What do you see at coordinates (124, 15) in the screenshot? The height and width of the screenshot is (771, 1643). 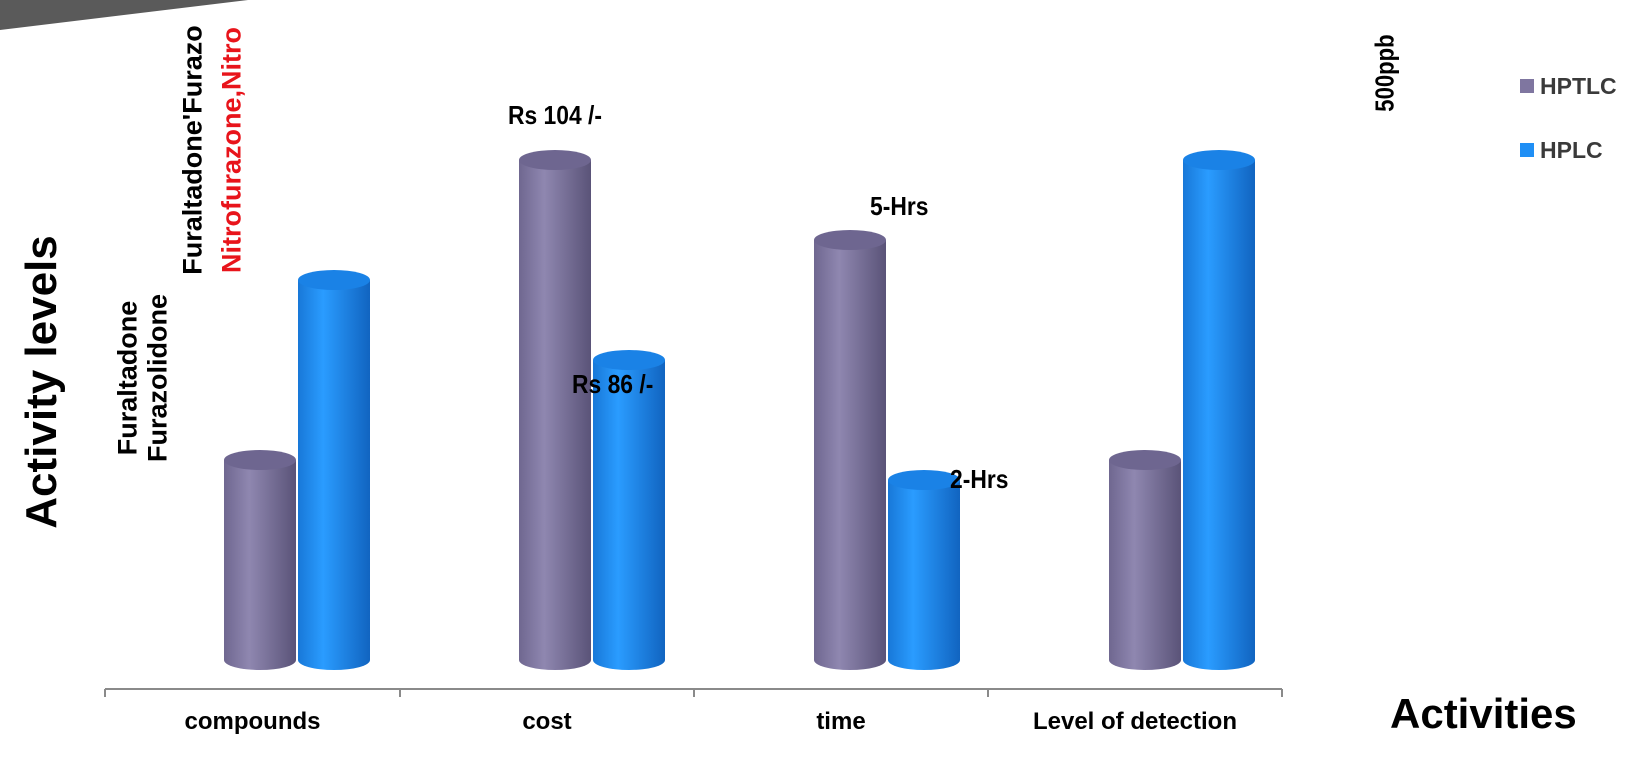 I see `corner-decoration` at bounding box center [124, 15].